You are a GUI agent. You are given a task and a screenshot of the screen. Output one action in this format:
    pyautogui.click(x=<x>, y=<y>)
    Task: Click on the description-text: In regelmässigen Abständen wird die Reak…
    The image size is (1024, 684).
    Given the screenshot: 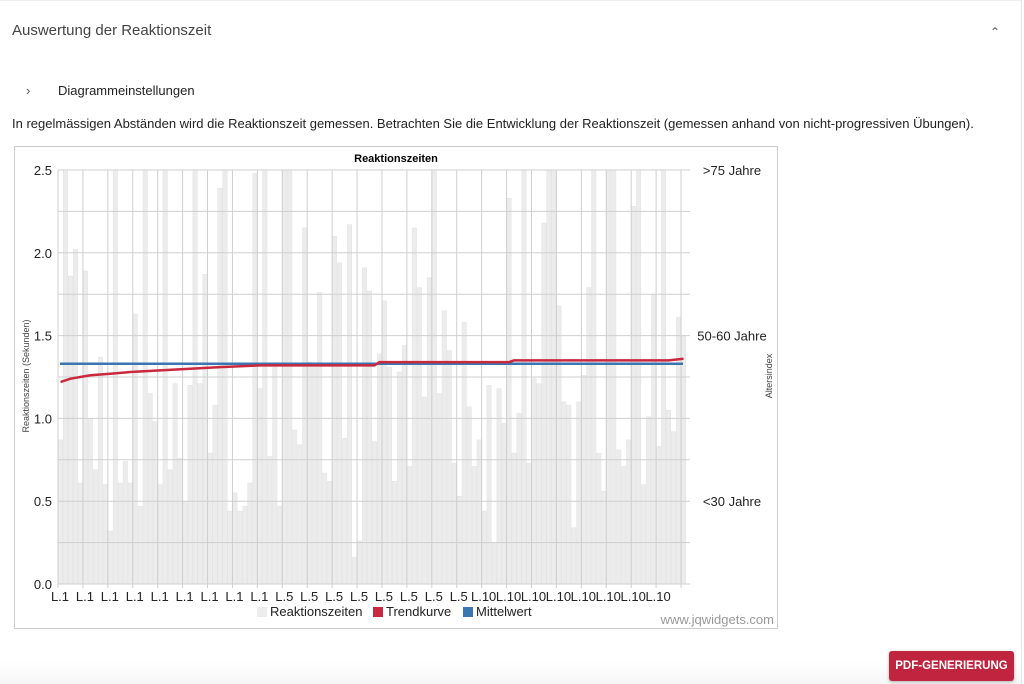 What is the action you would take?
    pyautogui.click(x=493, y=123)
    